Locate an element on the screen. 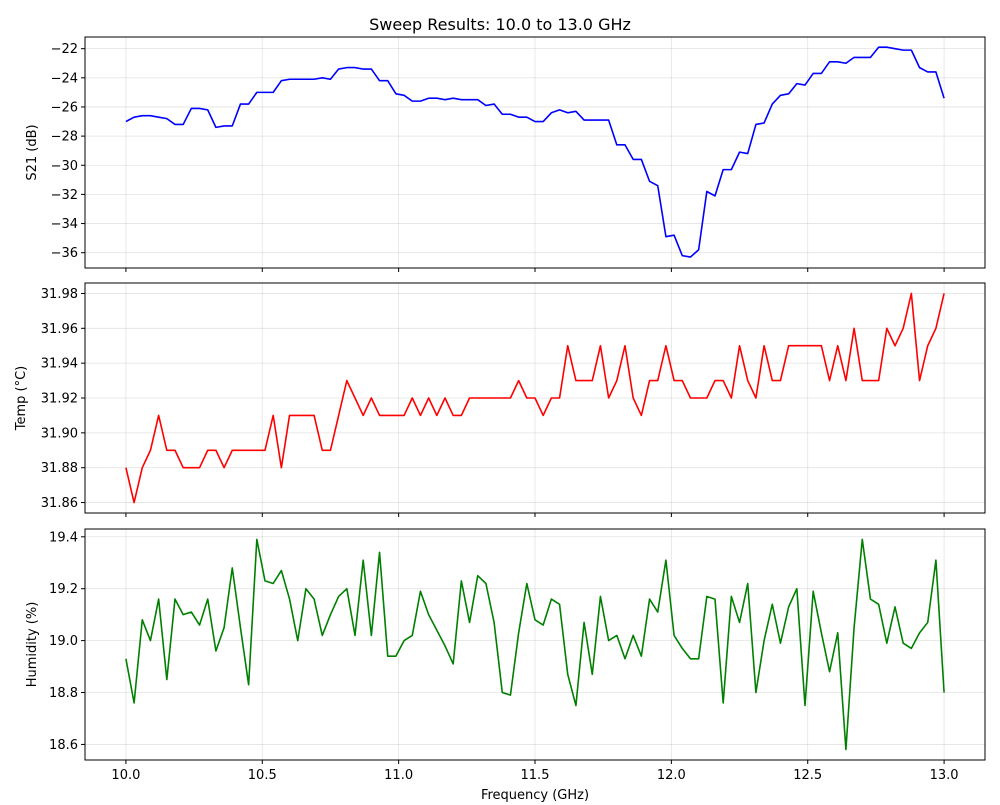  y-axis-label: Humidity (%) is located at coordinates (32, 645).